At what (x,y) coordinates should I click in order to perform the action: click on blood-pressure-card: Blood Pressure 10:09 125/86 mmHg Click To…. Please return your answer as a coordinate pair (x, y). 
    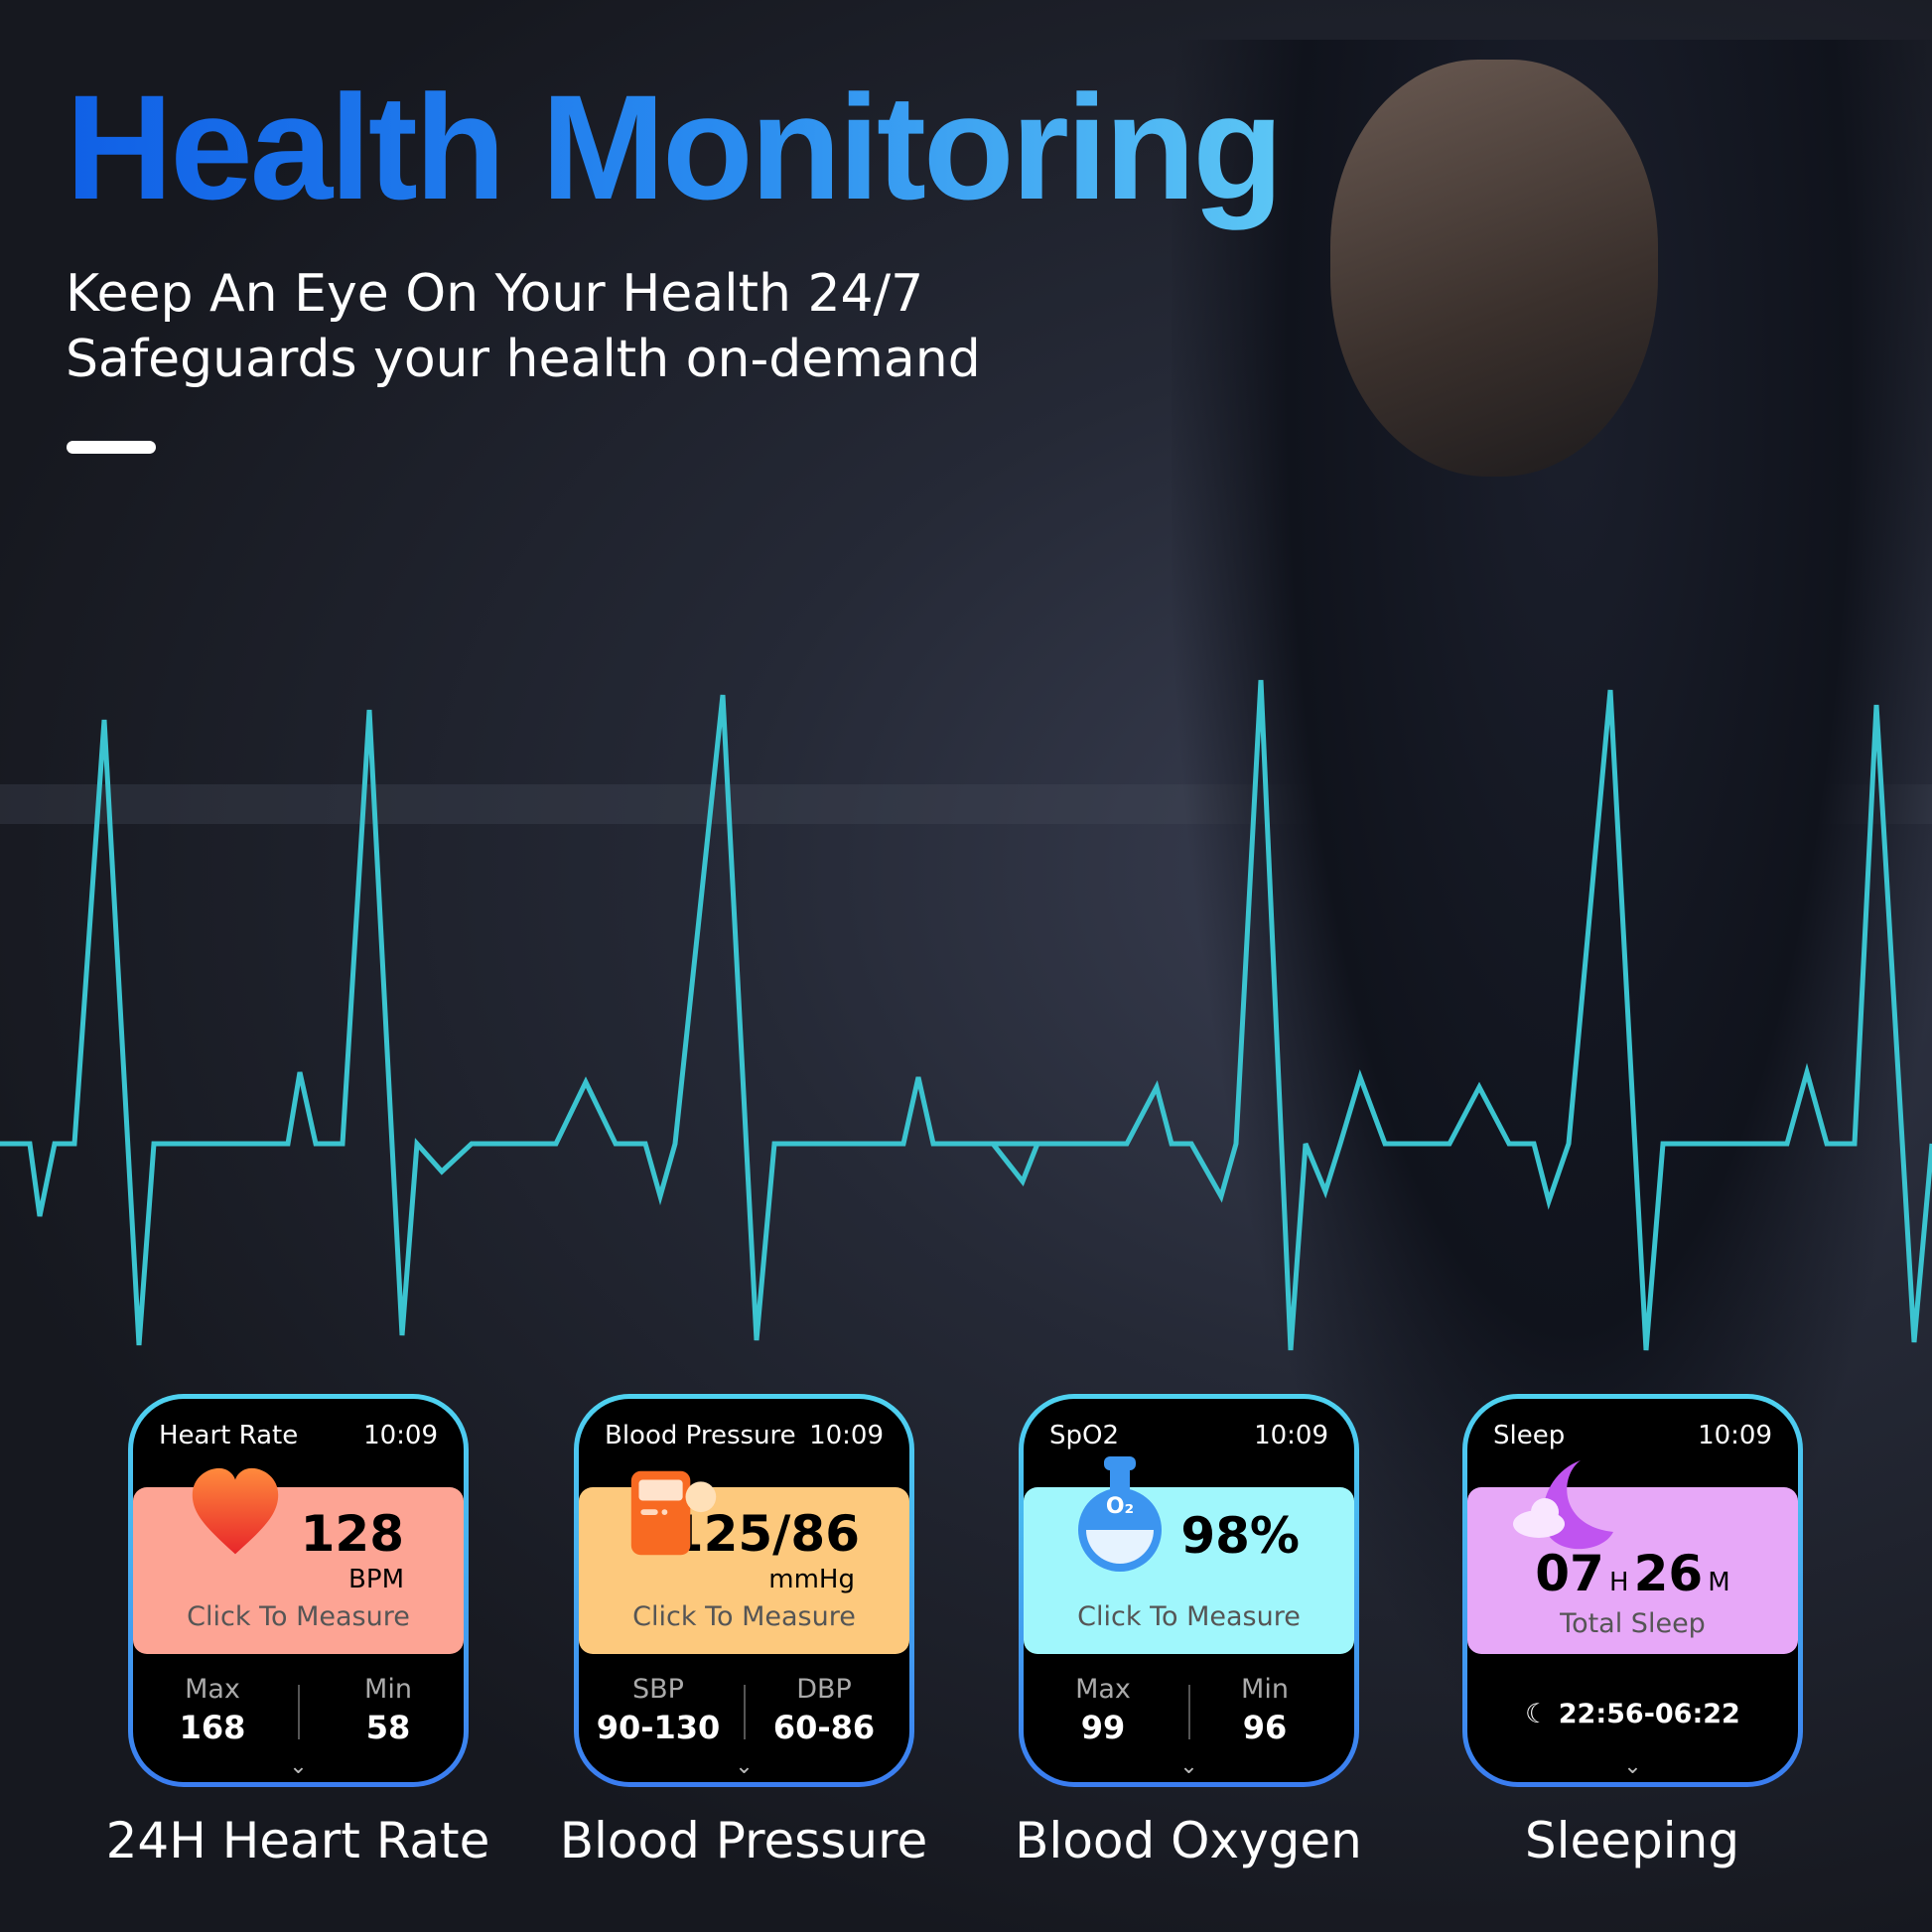
    Looking at the image, I should click on (744, 1591).